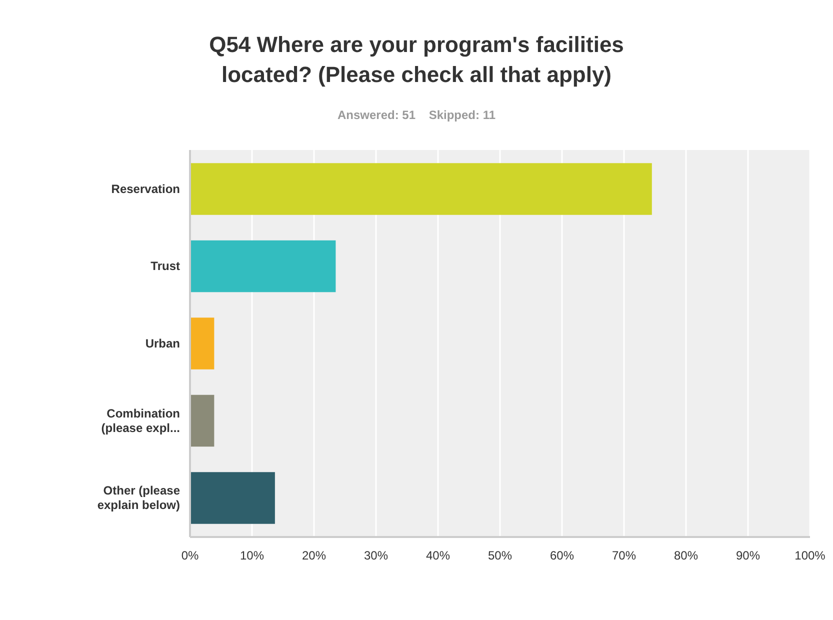  I want to click on y-tick-label: Urban, so click(162, 343).